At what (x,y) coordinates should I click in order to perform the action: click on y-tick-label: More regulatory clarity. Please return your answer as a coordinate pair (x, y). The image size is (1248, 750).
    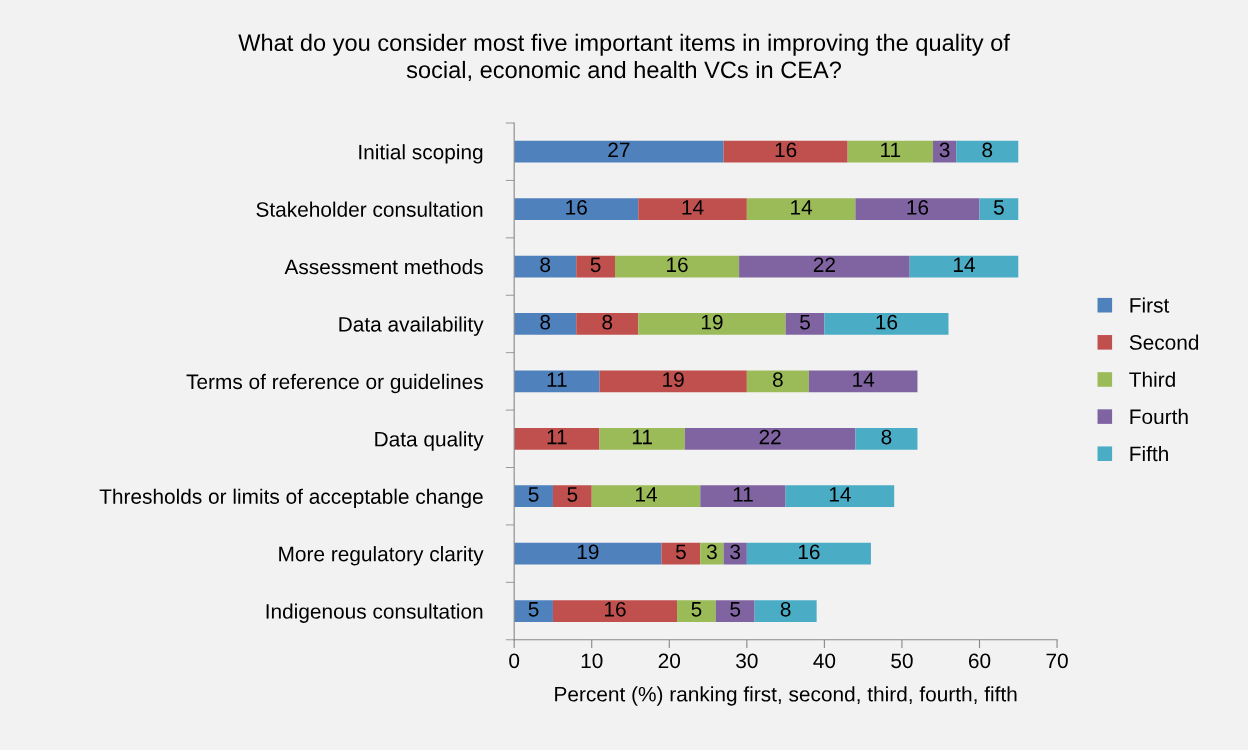
    Looking at the image, I should click on (381, 556).